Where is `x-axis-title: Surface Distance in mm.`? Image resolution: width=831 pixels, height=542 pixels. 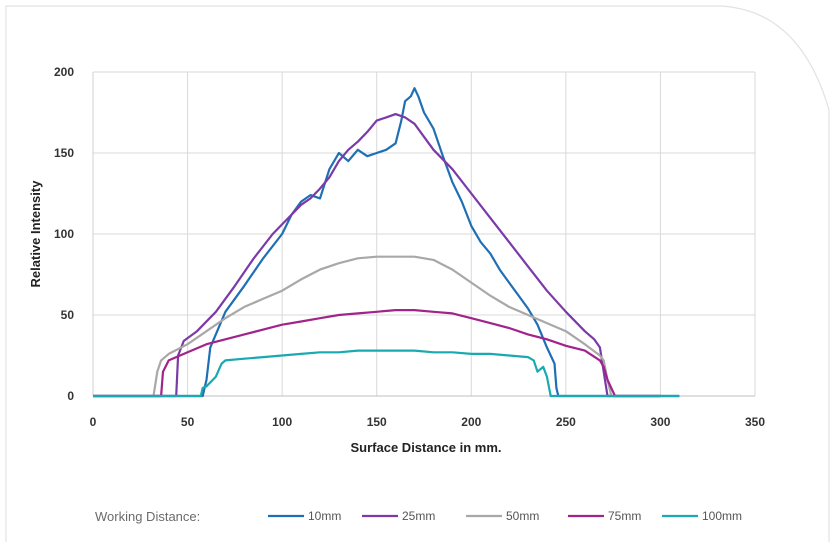 x-axis-title: Surface Distance in mm. is located at coordinates (426, 447).